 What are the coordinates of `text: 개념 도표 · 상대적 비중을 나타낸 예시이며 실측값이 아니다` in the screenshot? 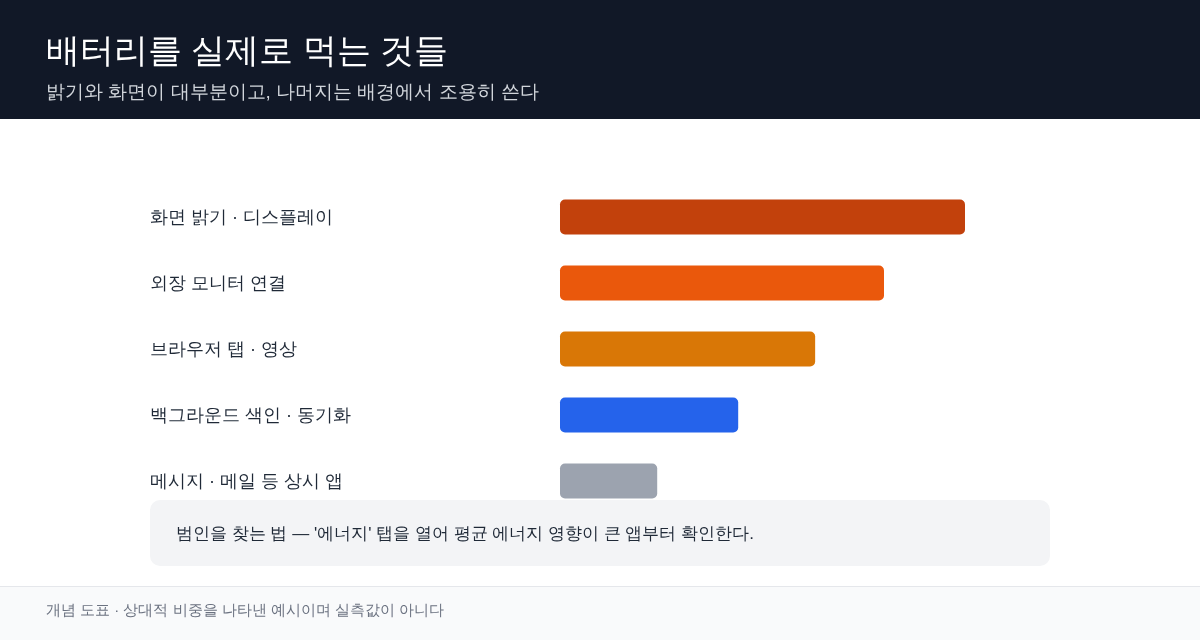 It's located at (245, 609).